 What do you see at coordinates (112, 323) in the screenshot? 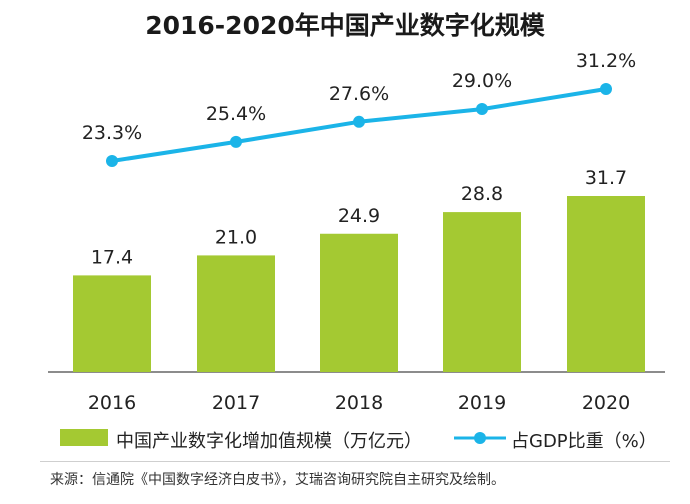
I see `bar-2016` at bounding box center [112, 323].